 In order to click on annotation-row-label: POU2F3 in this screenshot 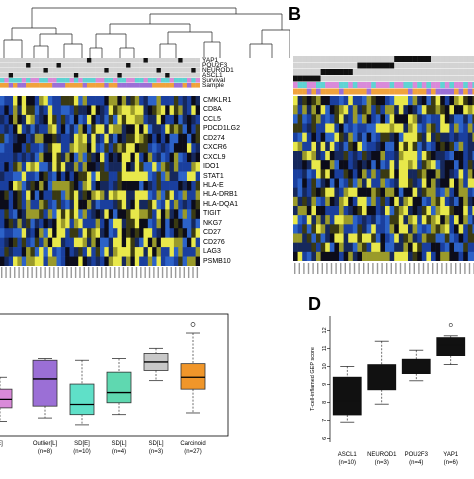, I will do `click(215, 65)`.